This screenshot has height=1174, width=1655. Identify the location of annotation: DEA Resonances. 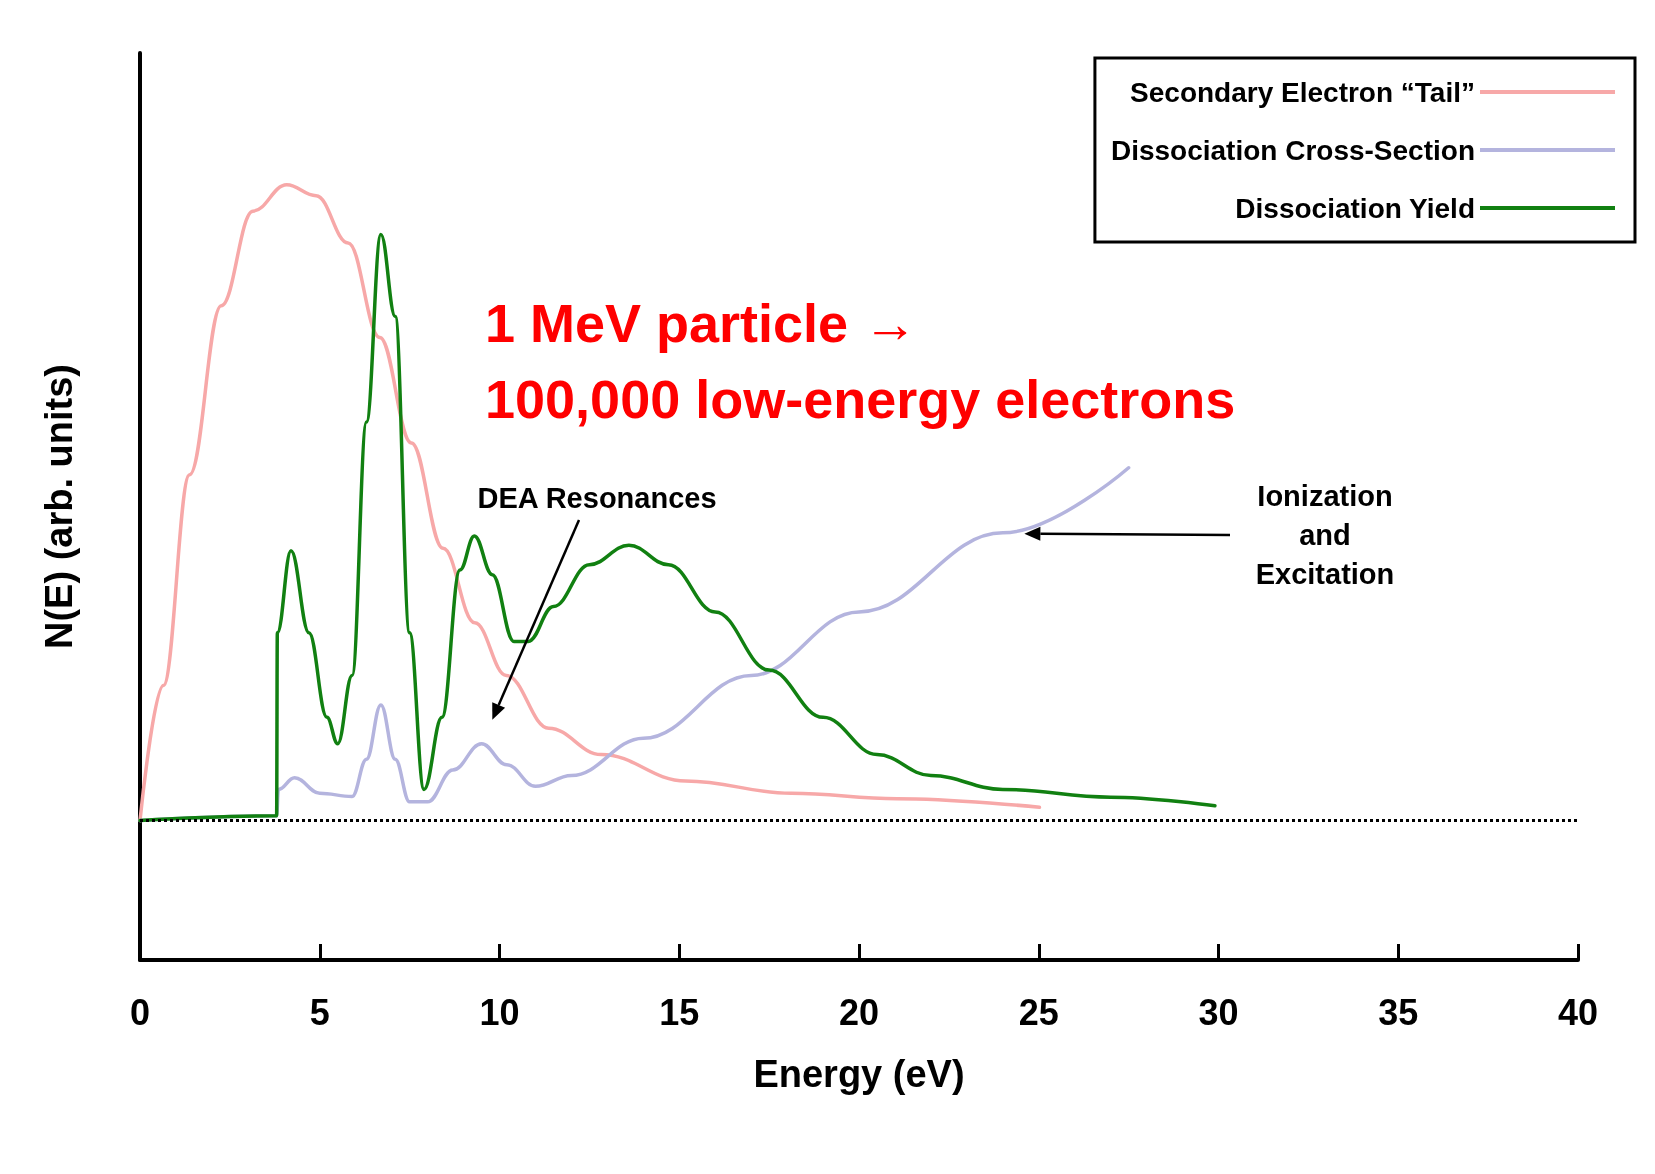
(597, 498).